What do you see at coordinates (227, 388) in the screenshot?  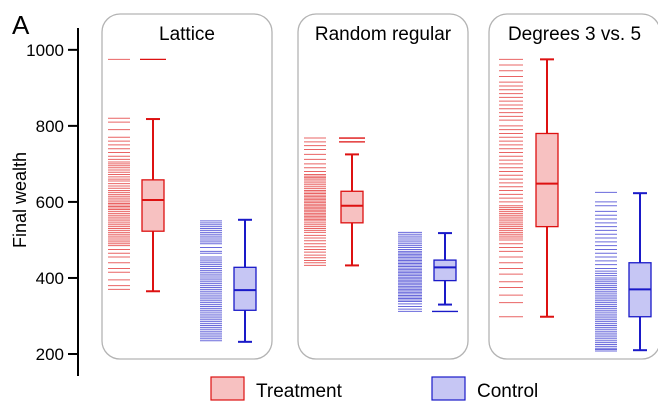 I see `legend-treatment-swatch` at bounding box center [227, 388].